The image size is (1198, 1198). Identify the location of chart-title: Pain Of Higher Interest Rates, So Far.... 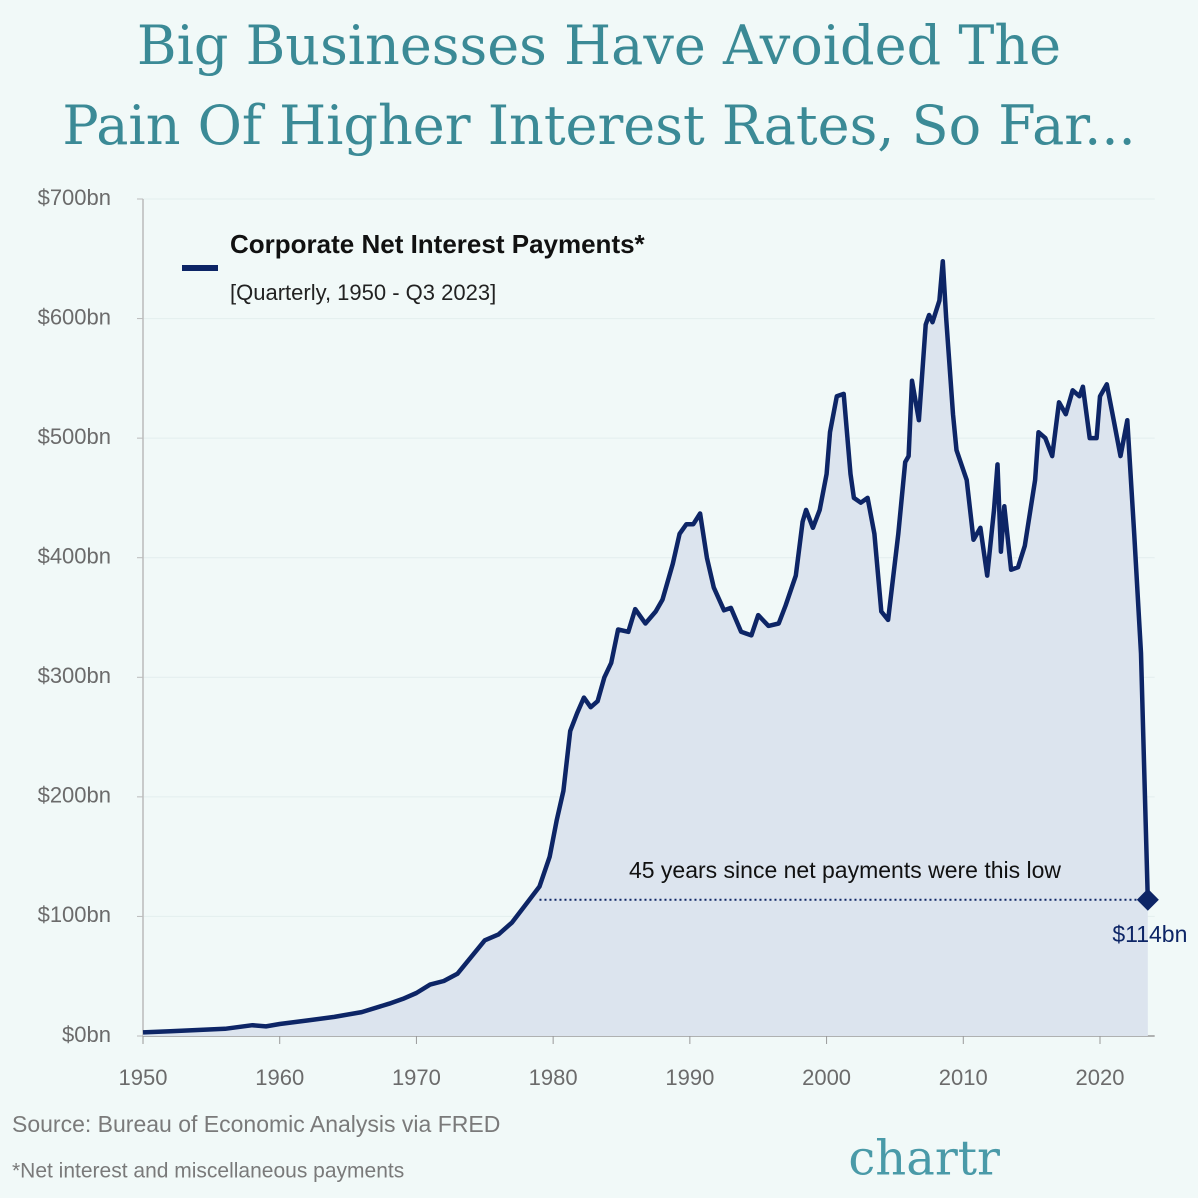
(598, 125).